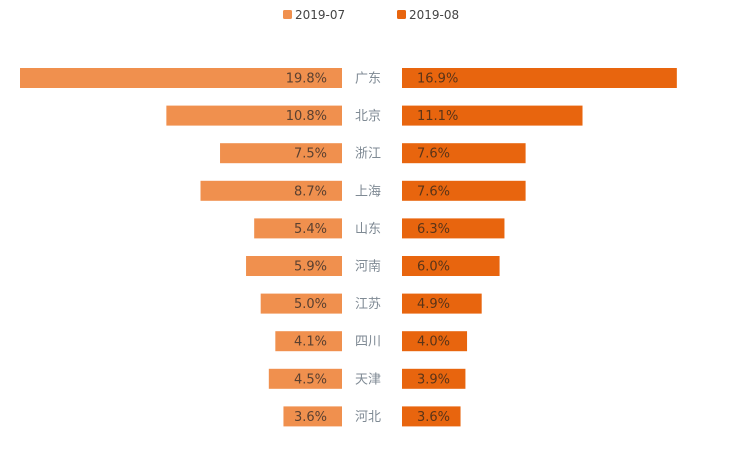 The image size is (744, 466). I want to click on value-label-2019-07-7: 4.1%, so click(310, 342).